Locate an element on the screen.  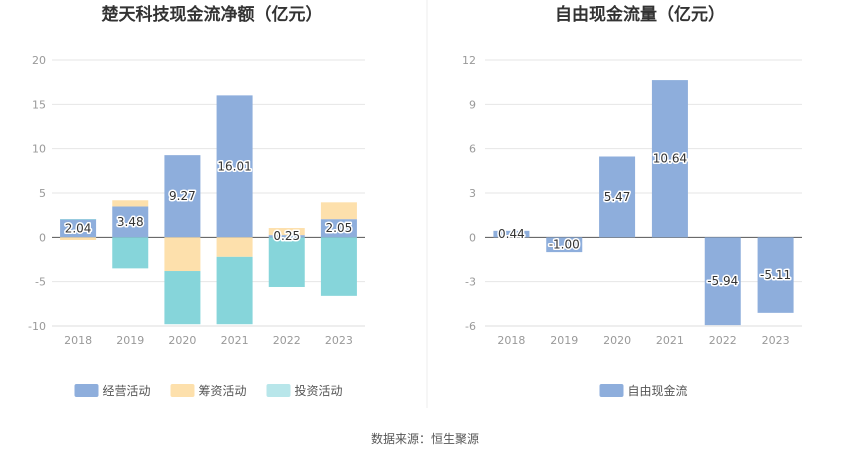
data-labels: 2.04 3.48 9.27 16.01 0.25 2.05 is located at coordinates (208, 201).